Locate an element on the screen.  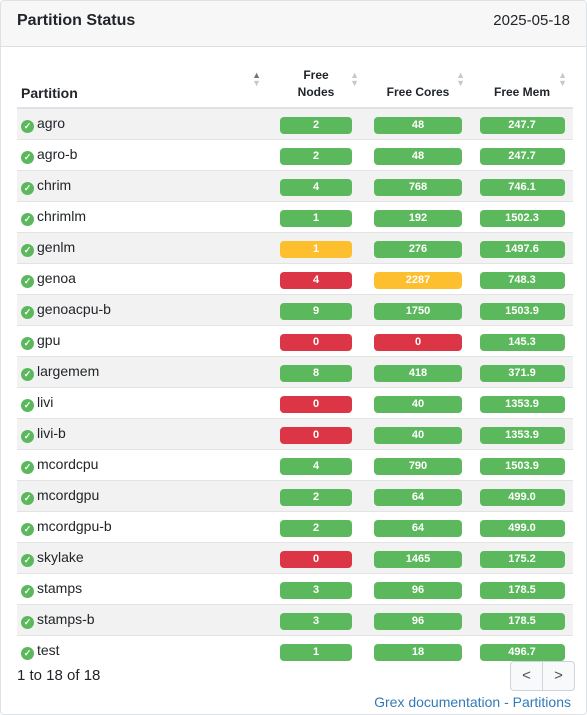
free-cores-cell: 64 is located at coordinates (418, 496).